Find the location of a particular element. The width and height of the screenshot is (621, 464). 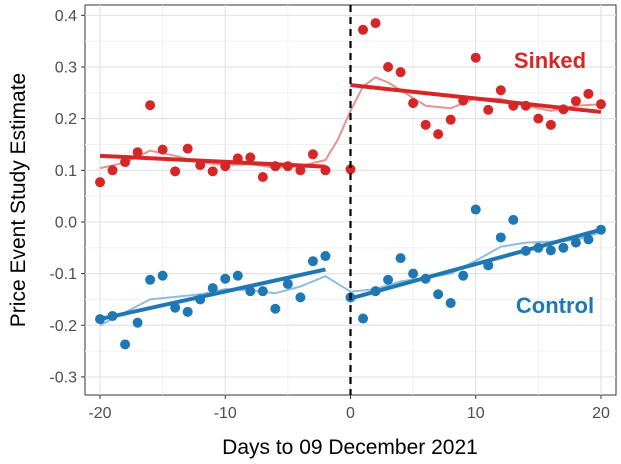

y-axis-title: Price Event Study Estimate is located at coordinates (18, 200).